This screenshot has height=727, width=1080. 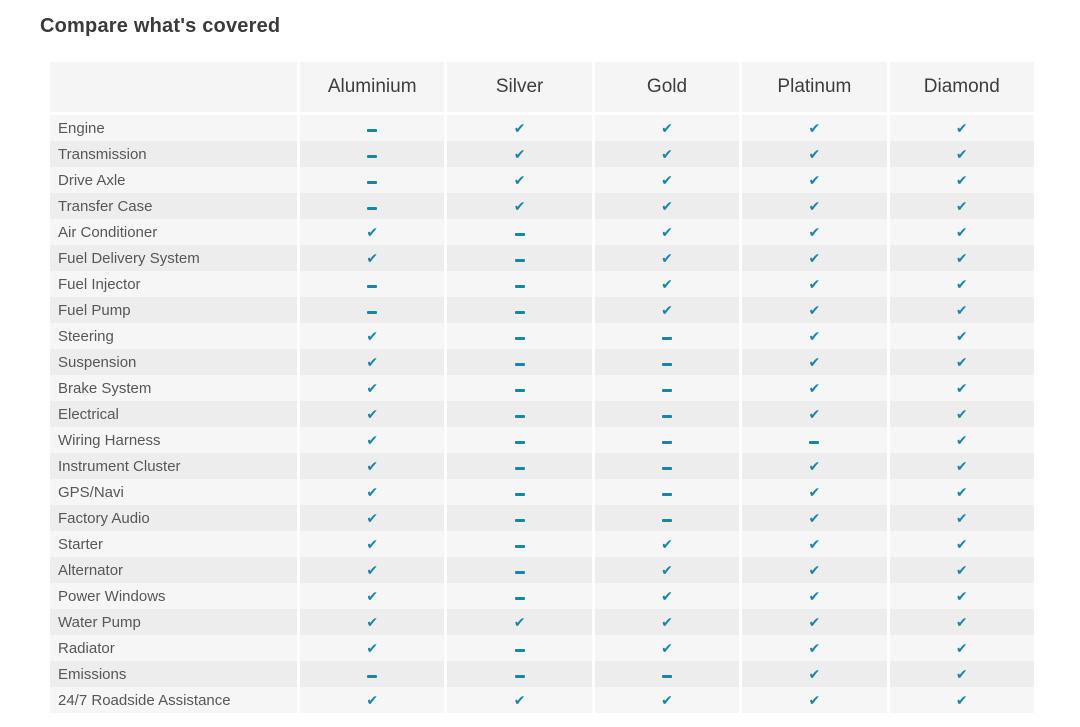 I want to click on column-header-gold: Gold, so click(x=667, y=87).